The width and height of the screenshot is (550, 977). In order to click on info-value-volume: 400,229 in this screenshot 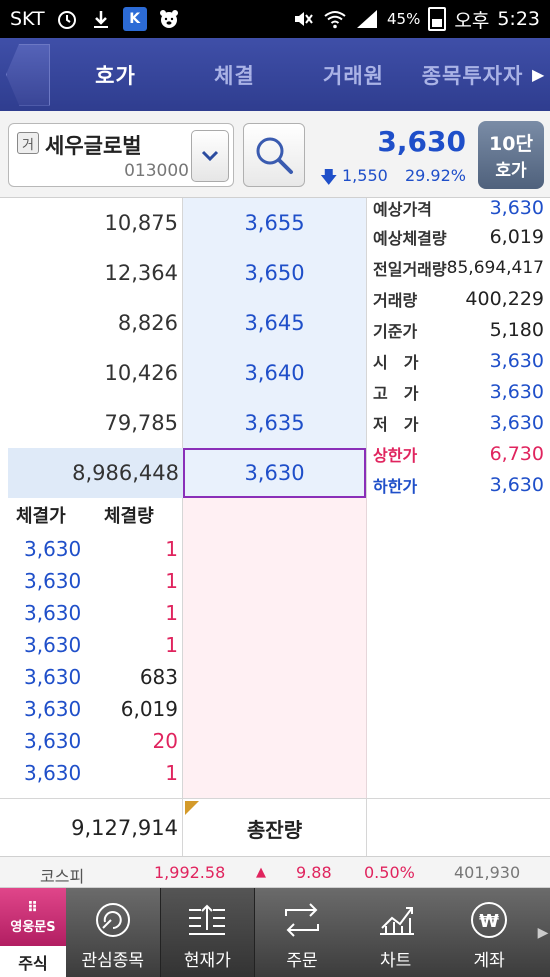, I will do `click(504, 298)`.